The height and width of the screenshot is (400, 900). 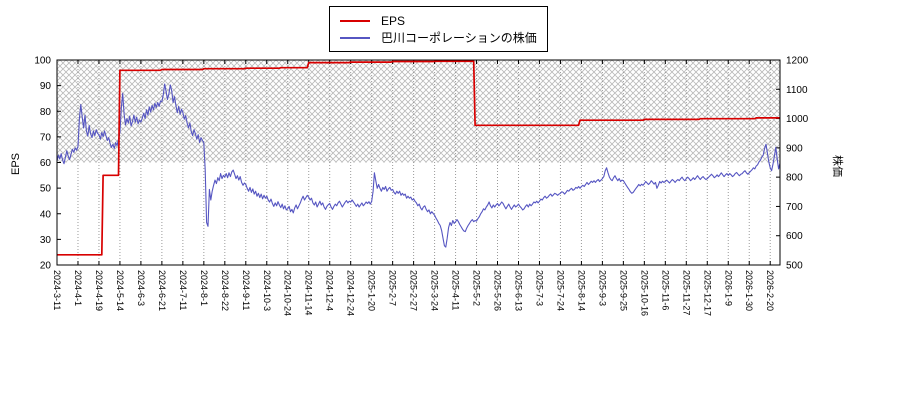 I want to click on left-axis-title: EPS, so click(x=16, y=164).